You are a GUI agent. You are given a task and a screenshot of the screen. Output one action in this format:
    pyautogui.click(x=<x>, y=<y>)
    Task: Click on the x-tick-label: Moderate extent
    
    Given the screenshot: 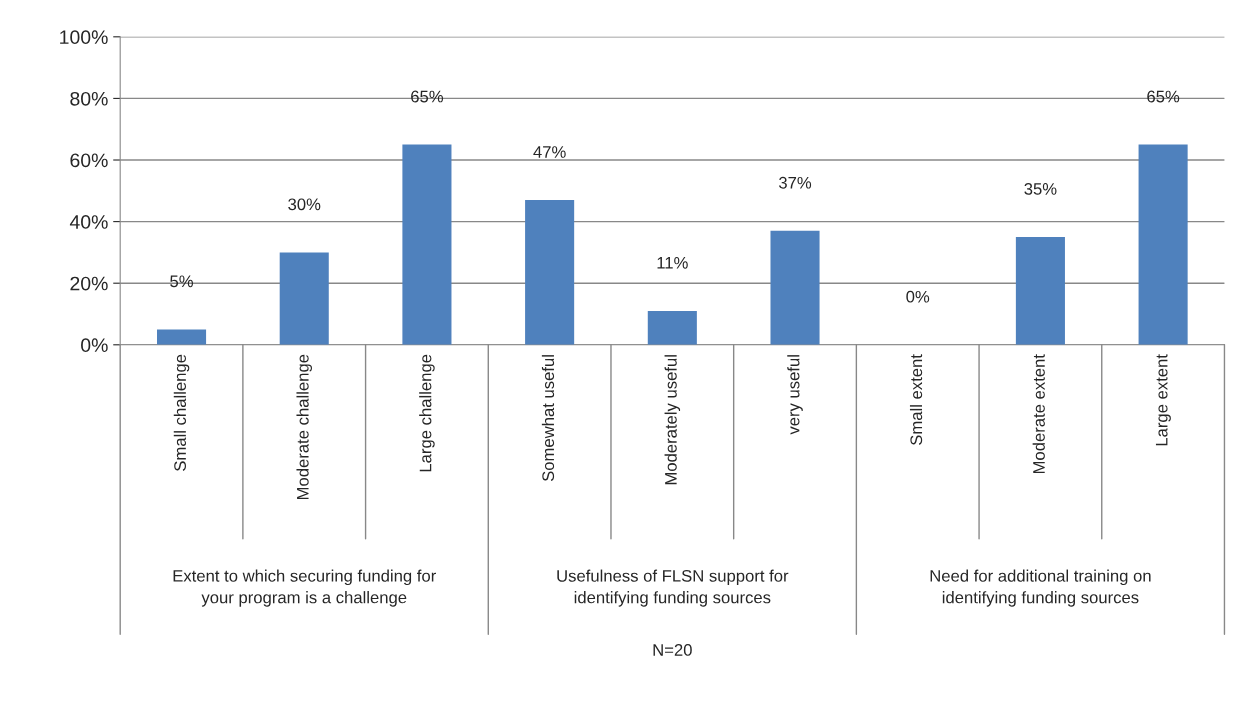 What is the action you would take?
    pyautogui.click(x=1038, y=414)
    